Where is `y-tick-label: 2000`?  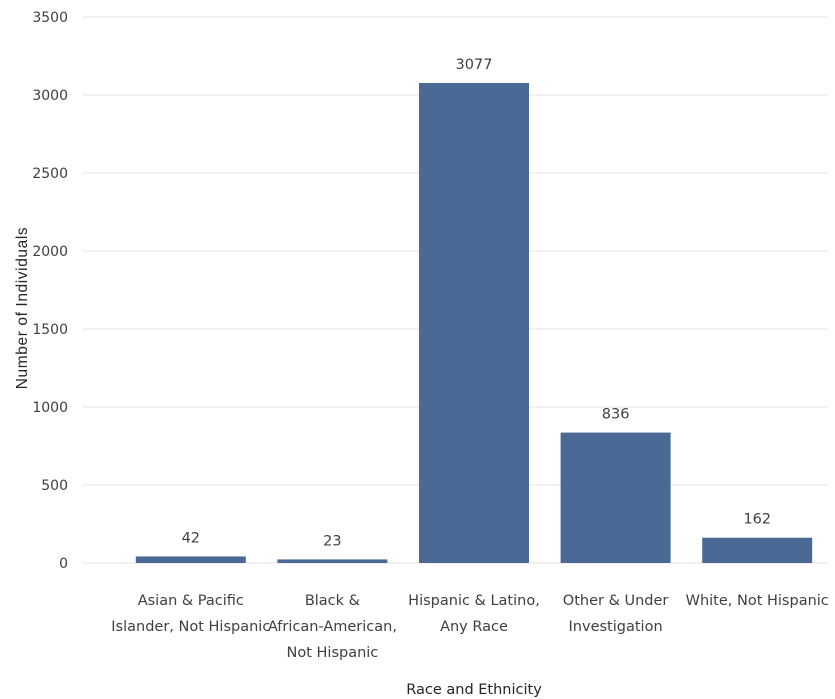 y-tick-label: 2000 is located at coordinates (50, 252).